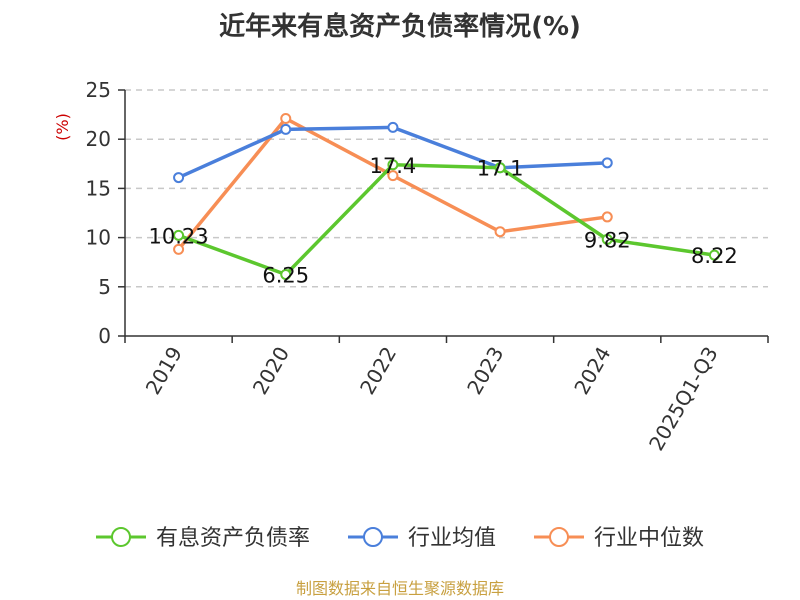 This screenshot has width=800, height=600. Describe the element at coordinates (104, 336) in the screenshot. I see `y-tick-label: 0` at that location.